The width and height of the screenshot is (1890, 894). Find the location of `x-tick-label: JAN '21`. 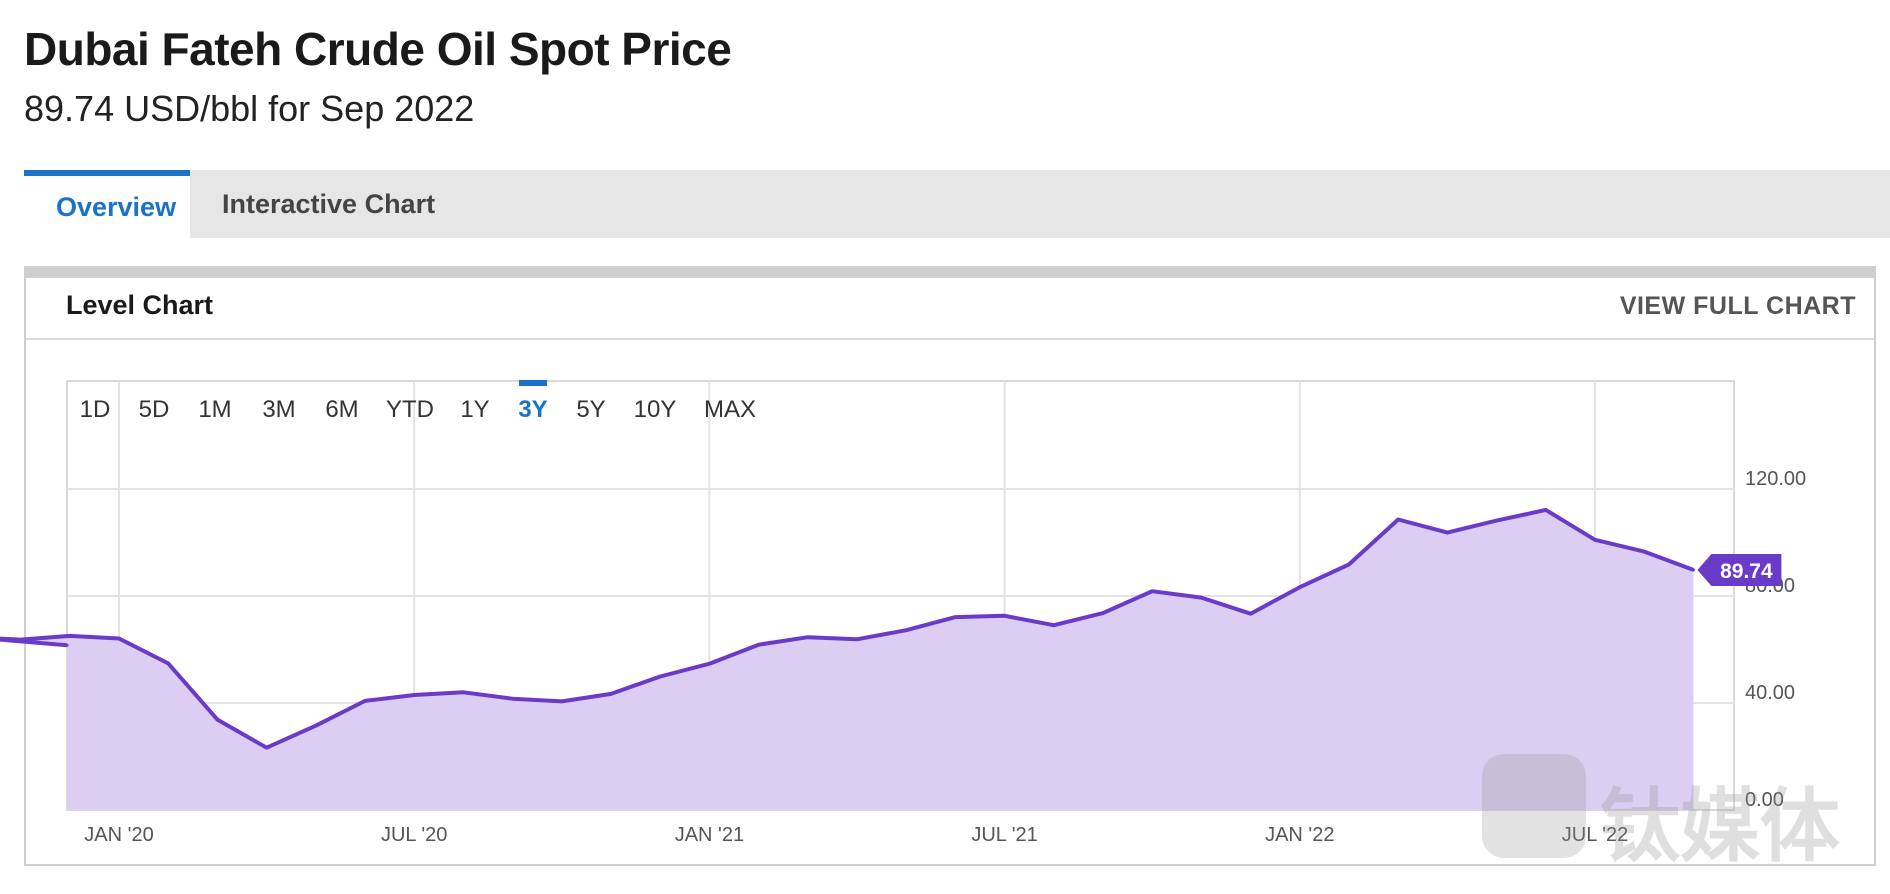

x-tick-label: JAN '21 is located at coordinates (709, 835).